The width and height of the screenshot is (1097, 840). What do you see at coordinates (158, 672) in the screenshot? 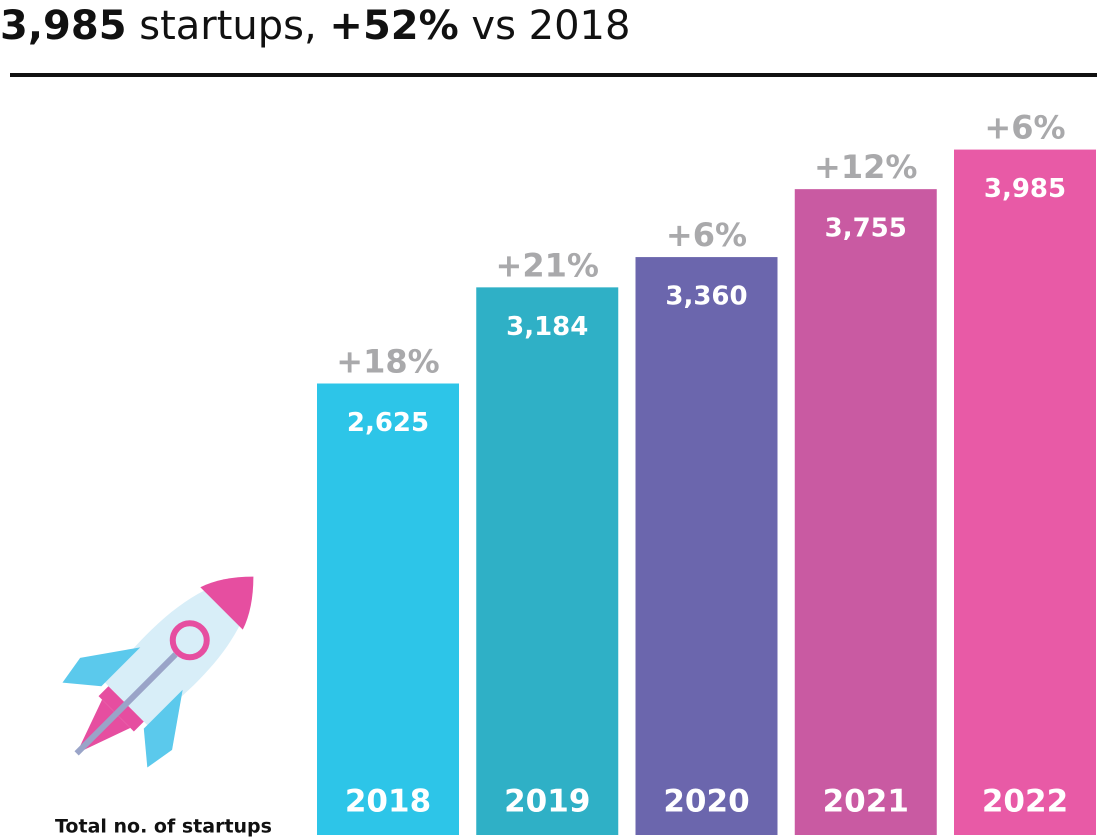
I see `rocket-icon` at bounding box center [158, 672].